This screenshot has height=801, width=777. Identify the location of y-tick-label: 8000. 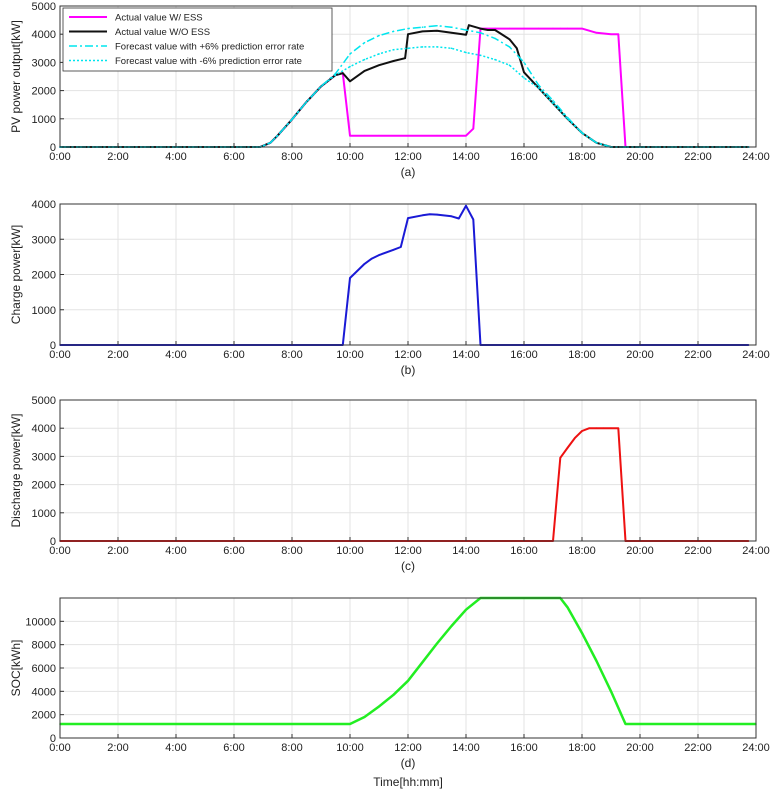
(44, 646).